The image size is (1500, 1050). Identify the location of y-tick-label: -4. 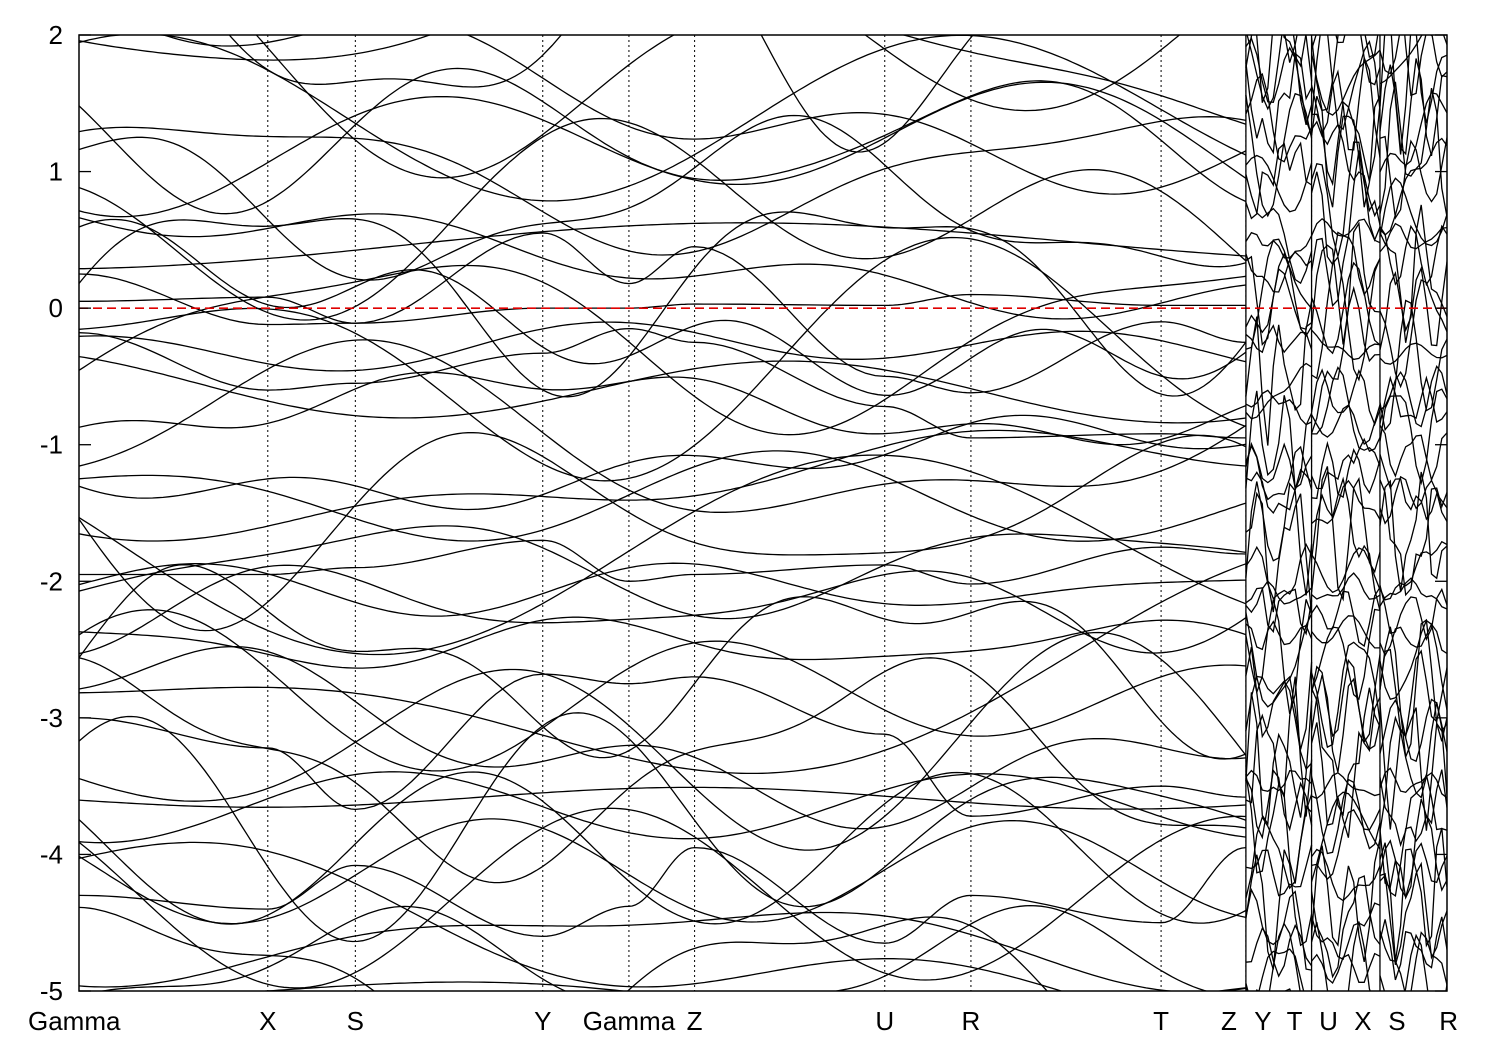
(51, 854).